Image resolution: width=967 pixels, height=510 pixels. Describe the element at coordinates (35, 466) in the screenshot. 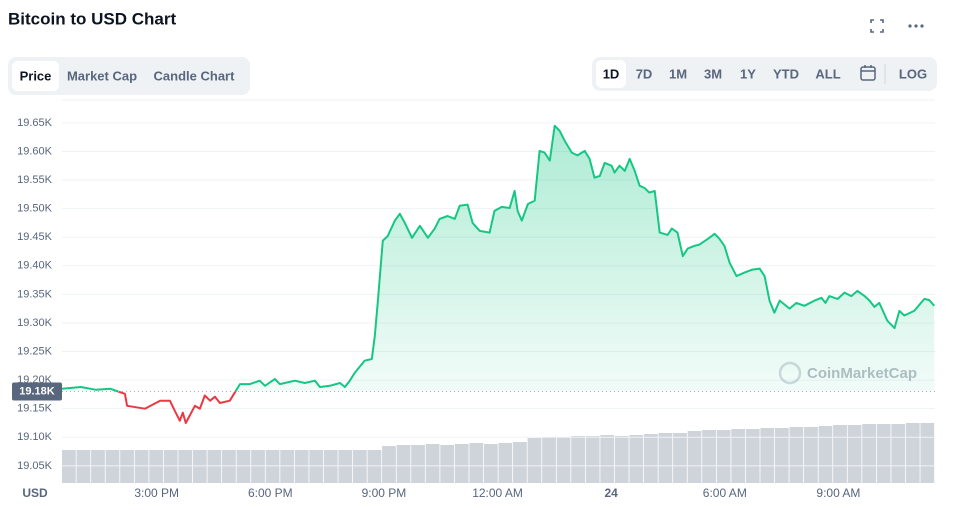

I see `y-tick-label: 19.05K` at that location.